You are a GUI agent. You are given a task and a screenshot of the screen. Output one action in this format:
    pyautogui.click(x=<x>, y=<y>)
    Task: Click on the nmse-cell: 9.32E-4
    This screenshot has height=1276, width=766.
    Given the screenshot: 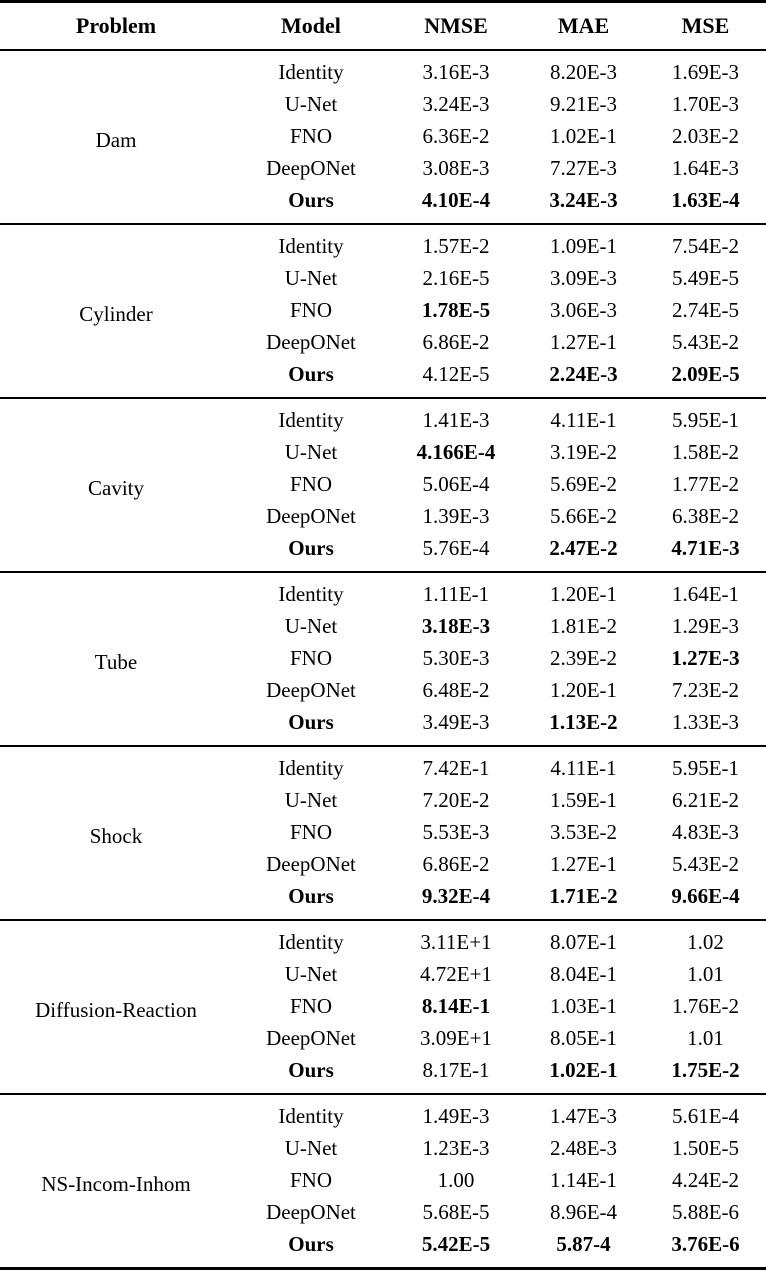 What is the action you would take?
    pyautogui.click(x=456, y=896)
    